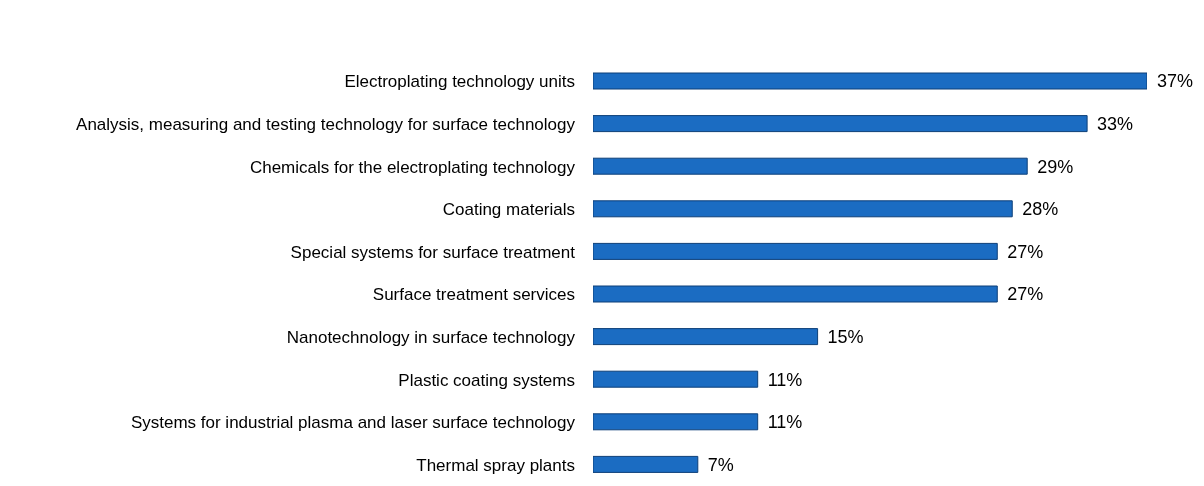 Image resolution: width=1204 pixels, height=486 pixels. Describe the element at coordinates (845, 336) in the screenshot. I see `data-label: 15%` at that location.